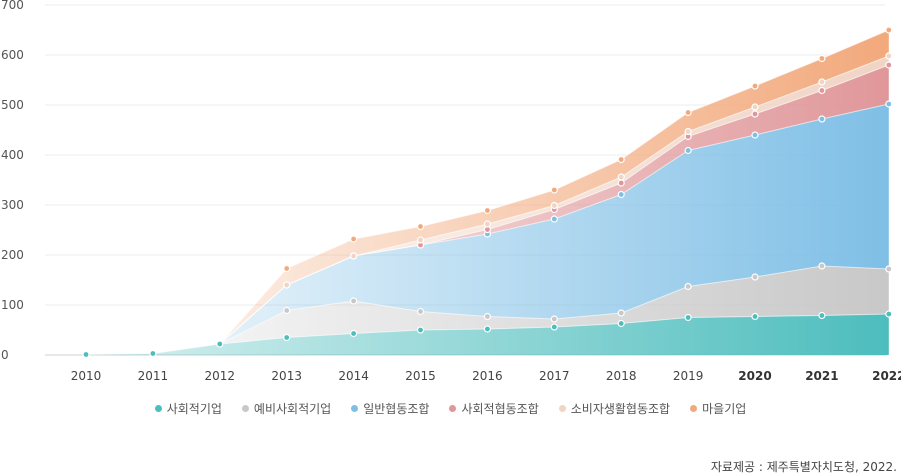 This screenshot has height=475, width=901. What do you see at coordinates (487, 376) in the screenshot?
I see `x-tick-label: 2016` at bounding box center [487, 376].